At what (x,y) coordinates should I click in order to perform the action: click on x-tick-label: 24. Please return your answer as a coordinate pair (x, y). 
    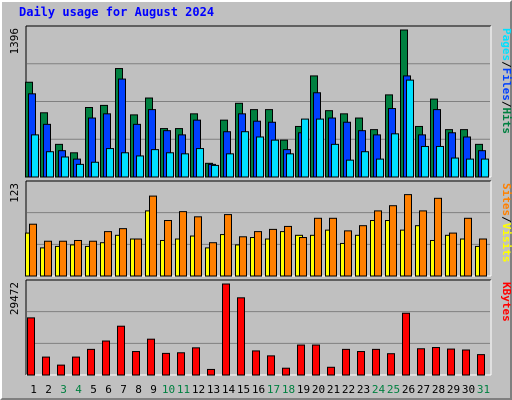
    Looking at the image, I should click on (379, 389).